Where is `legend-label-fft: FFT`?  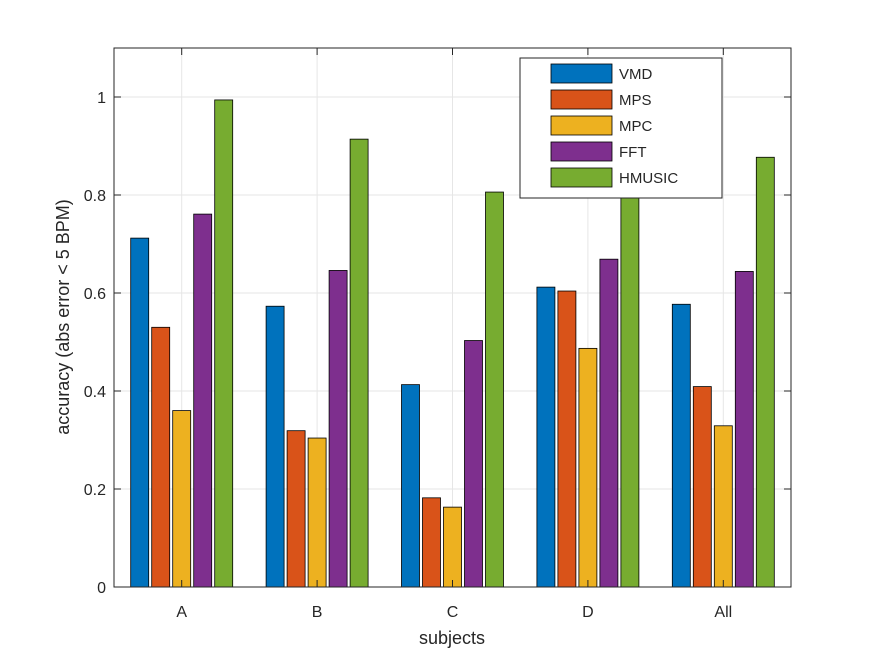
legend-label-fft: FFT is located at coordinates (633, 152).